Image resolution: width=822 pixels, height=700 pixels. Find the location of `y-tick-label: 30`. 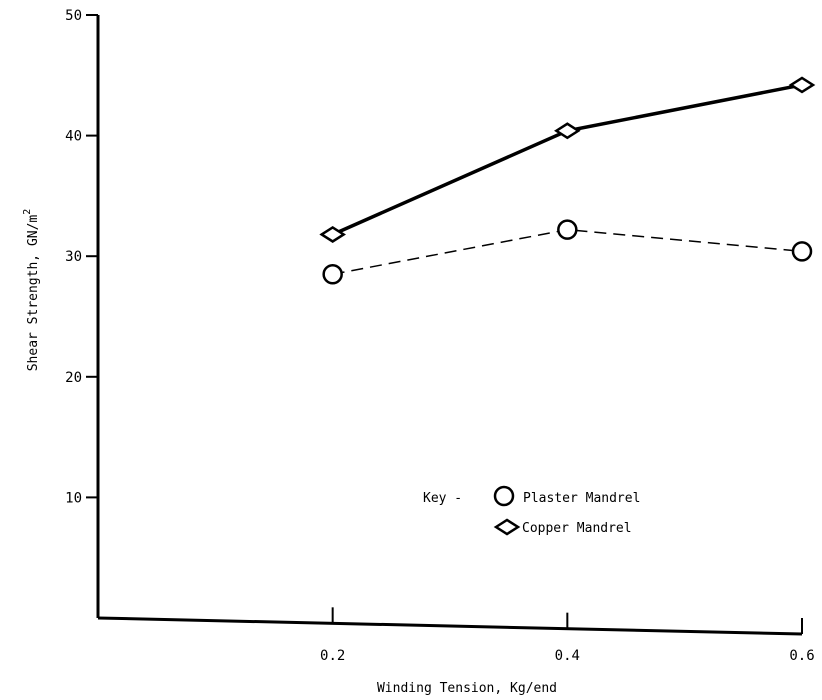

y-tick-label: 30 is located at coordinates (73, 257).